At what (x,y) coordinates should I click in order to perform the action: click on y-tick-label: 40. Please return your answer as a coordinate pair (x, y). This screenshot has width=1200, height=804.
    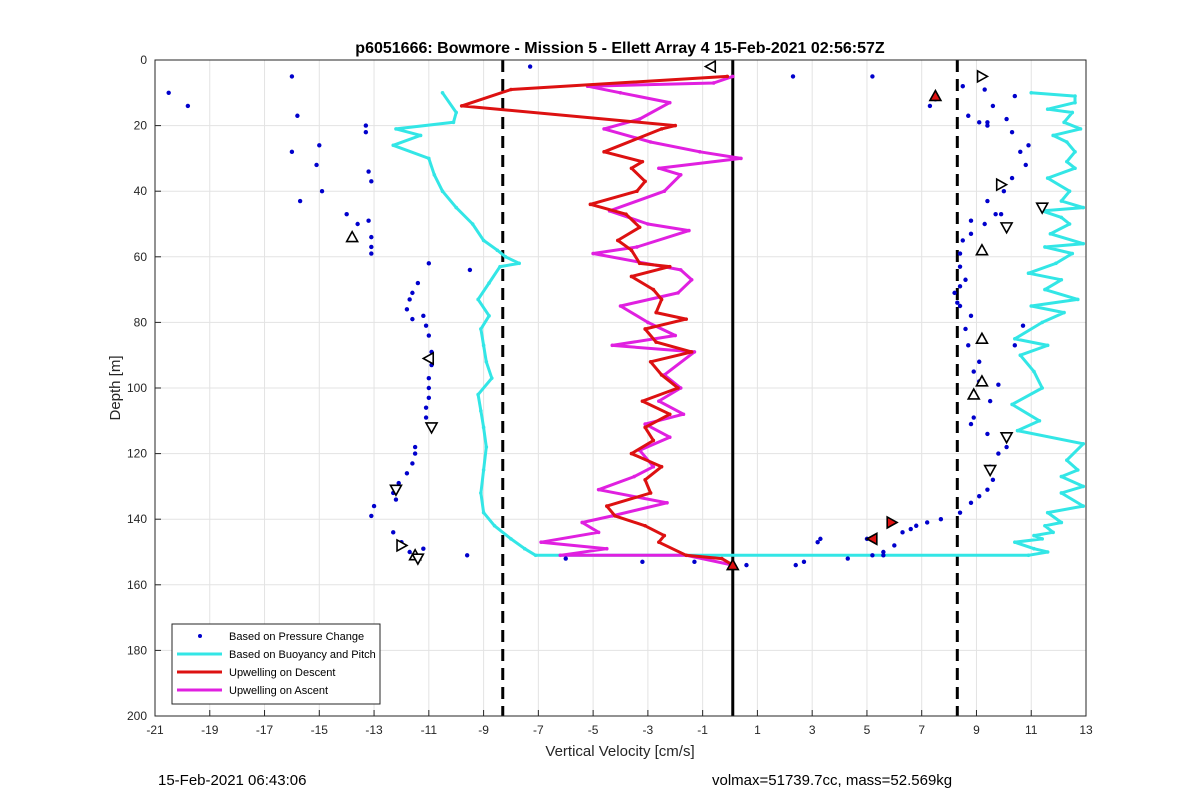
    Looking at the image, I should click on (141, 191).